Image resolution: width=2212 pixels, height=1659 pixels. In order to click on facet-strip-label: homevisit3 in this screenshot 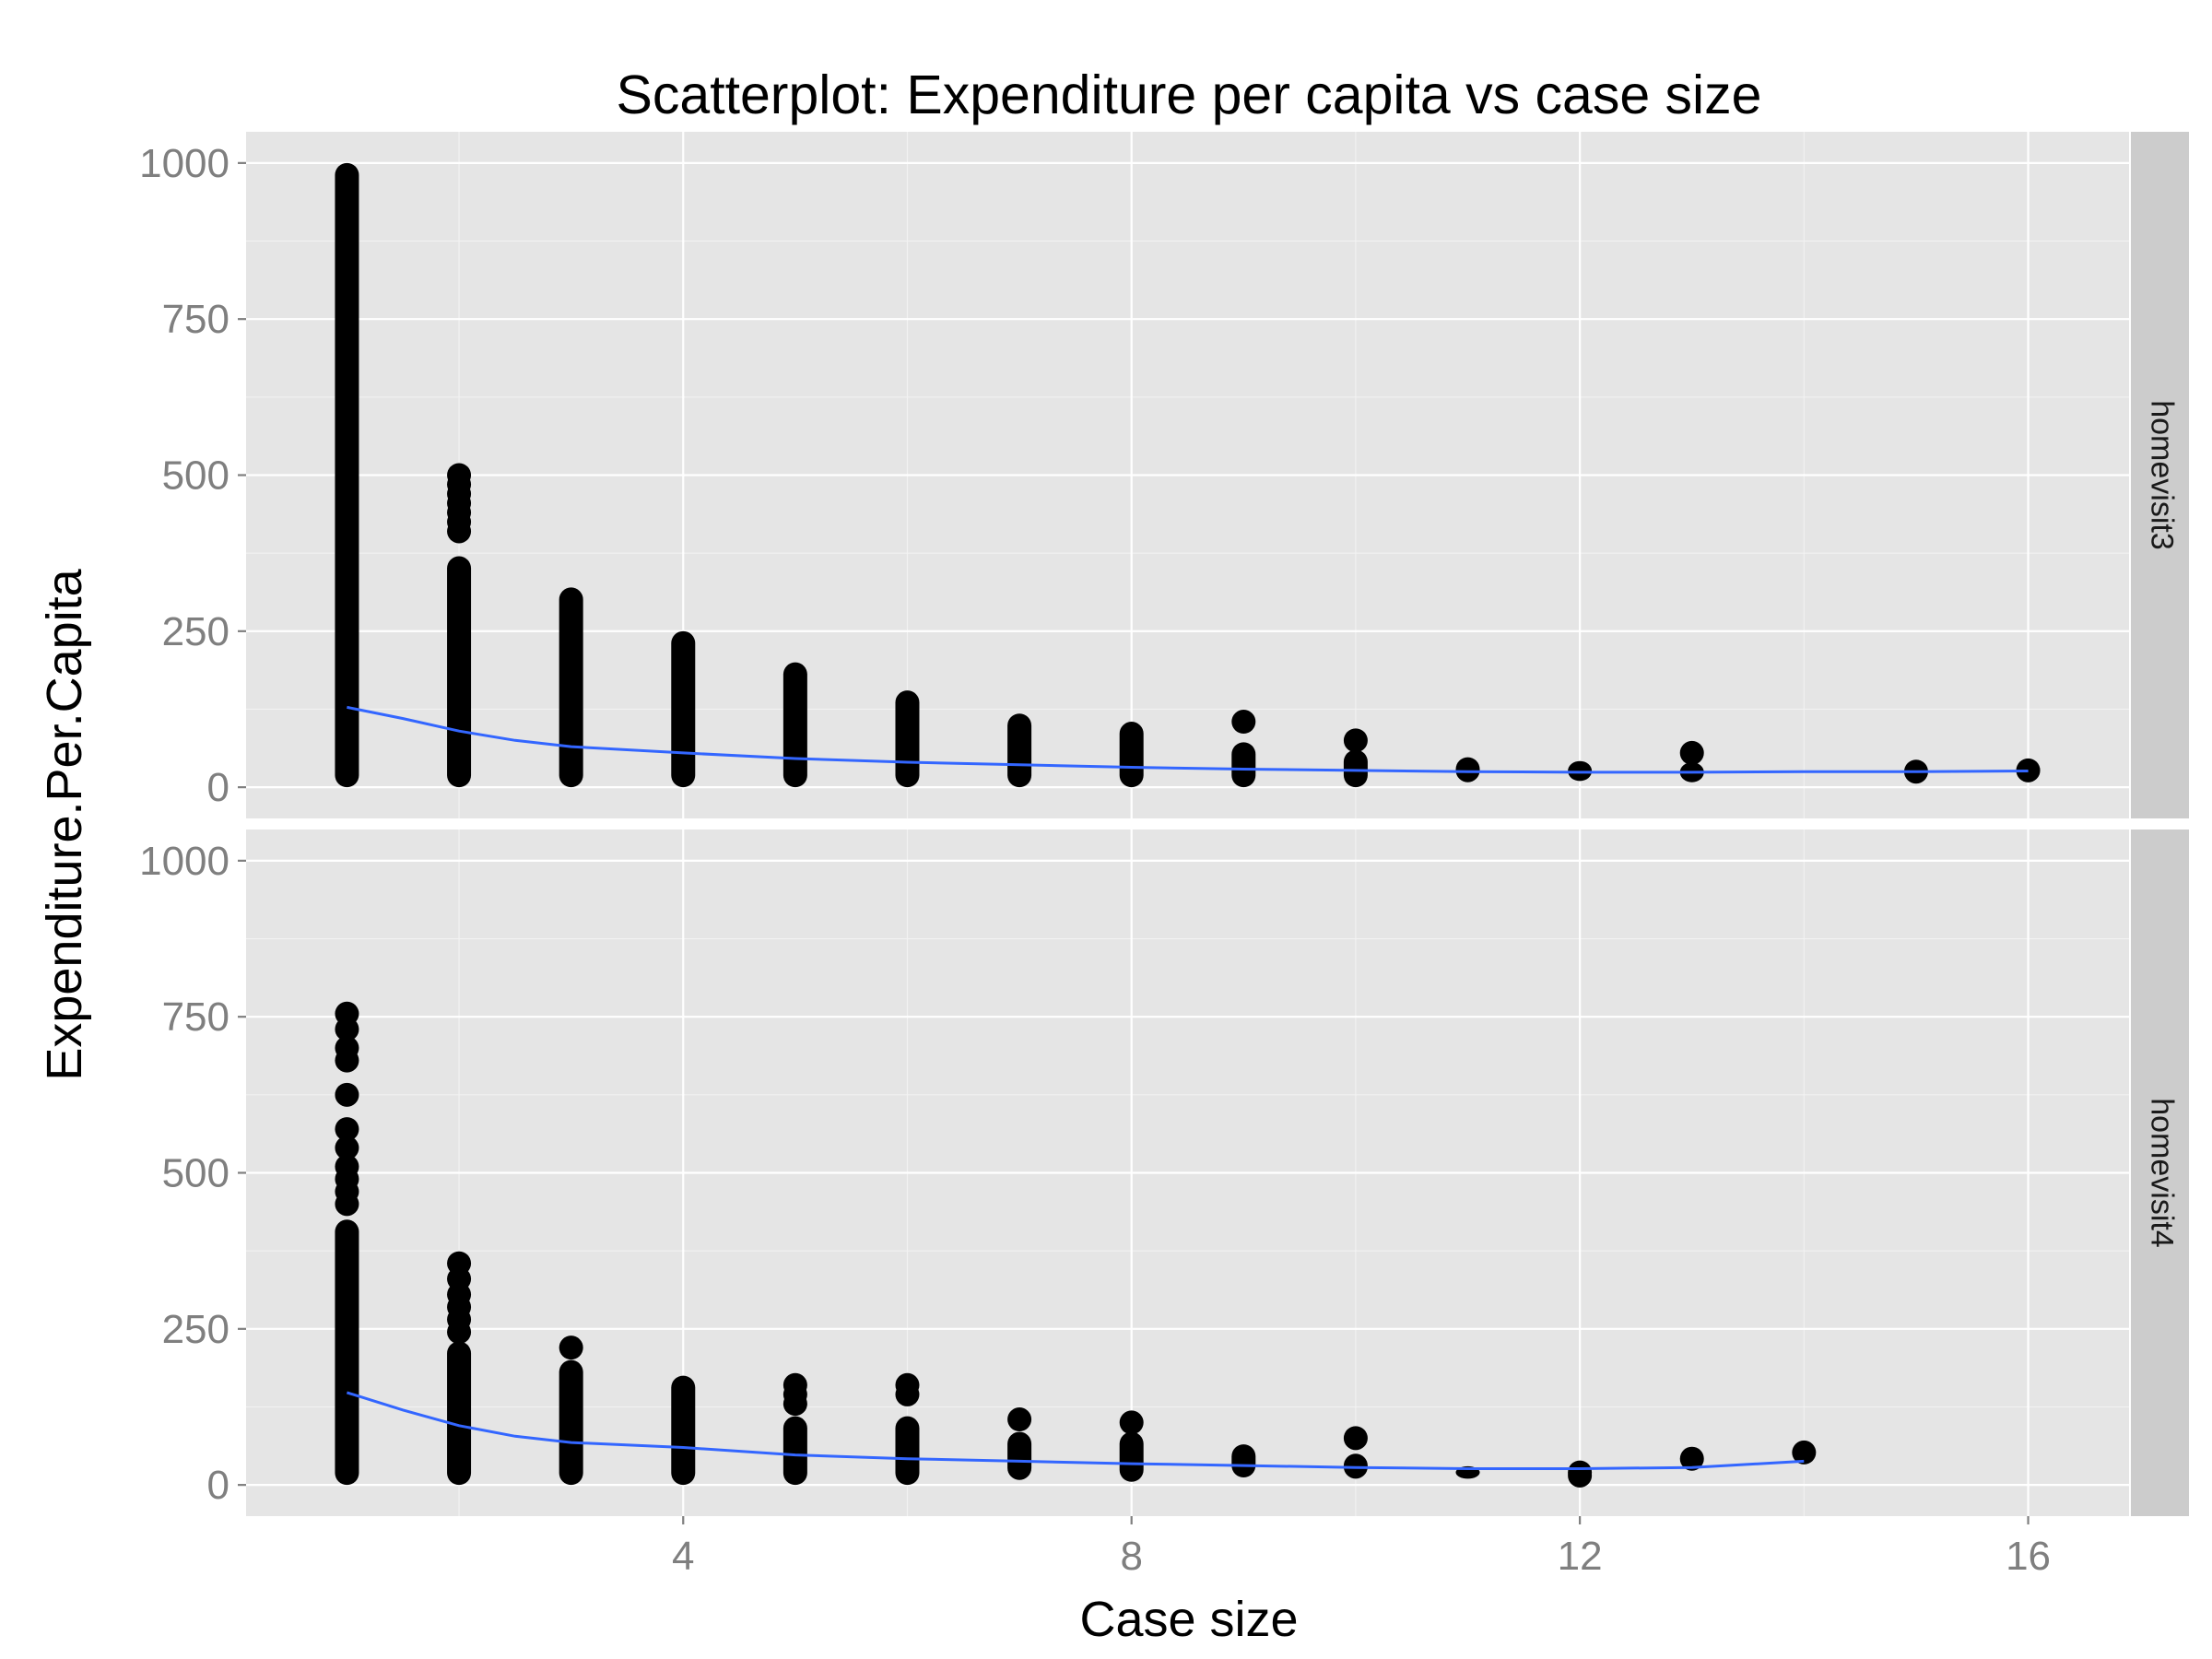, I will do `click(2162, 475)`.